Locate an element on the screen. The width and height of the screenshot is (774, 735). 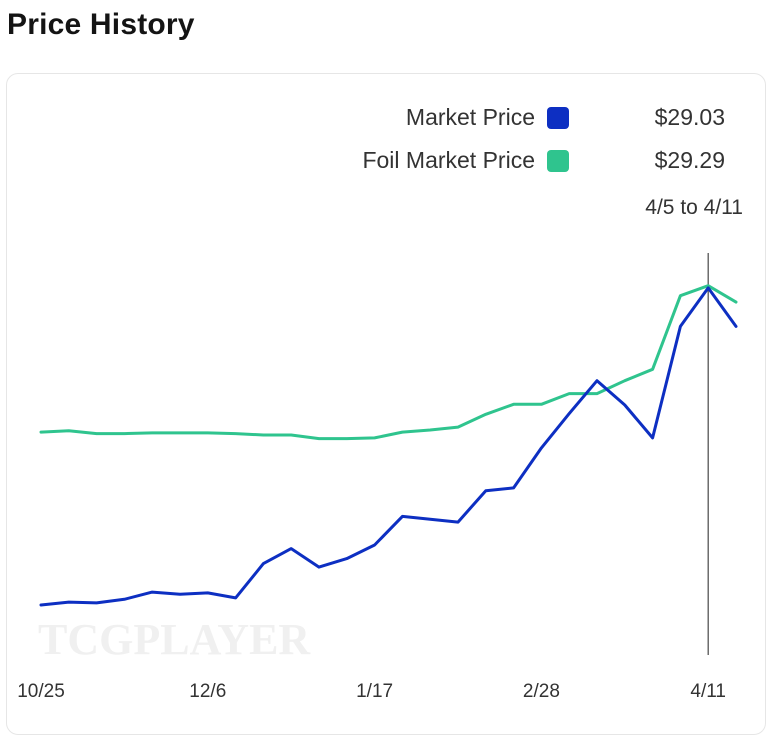
legend-foil-value: $29.29 is located at coordinates (689, 160).